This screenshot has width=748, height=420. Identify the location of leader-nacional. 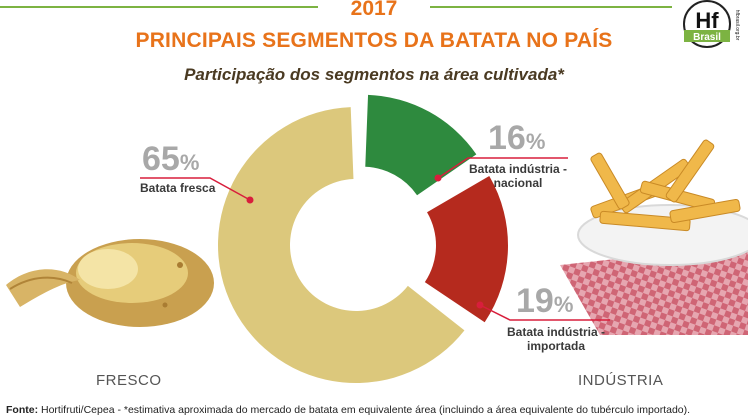
(502, 168).